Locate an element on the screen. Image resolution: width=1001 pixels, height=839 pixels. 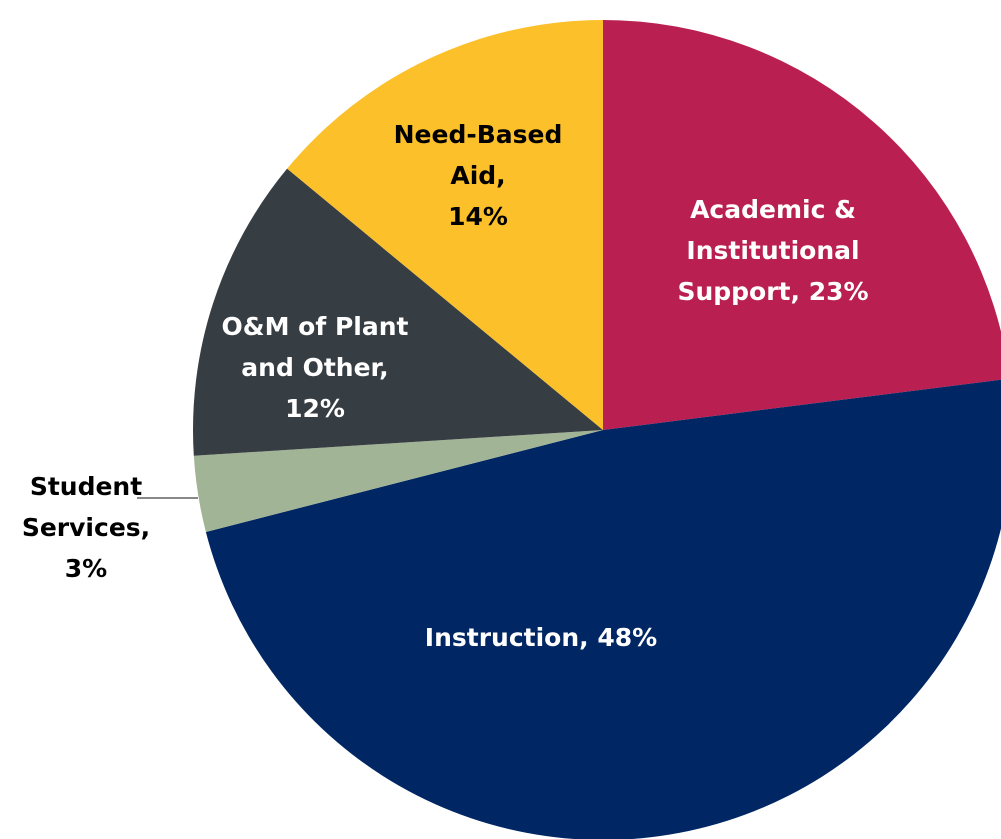
slice-label-line: Aid, is located at coordinates (477, 175).